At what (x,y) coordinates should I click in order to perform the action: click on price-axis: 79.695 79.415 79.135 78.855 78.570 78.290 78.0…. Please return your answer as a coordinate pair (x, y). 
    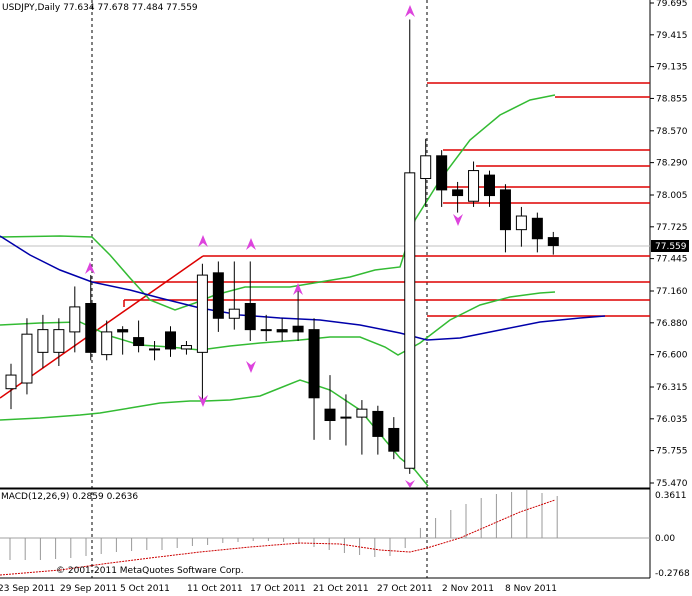
    Looking at the image, I should click on (669, 244).